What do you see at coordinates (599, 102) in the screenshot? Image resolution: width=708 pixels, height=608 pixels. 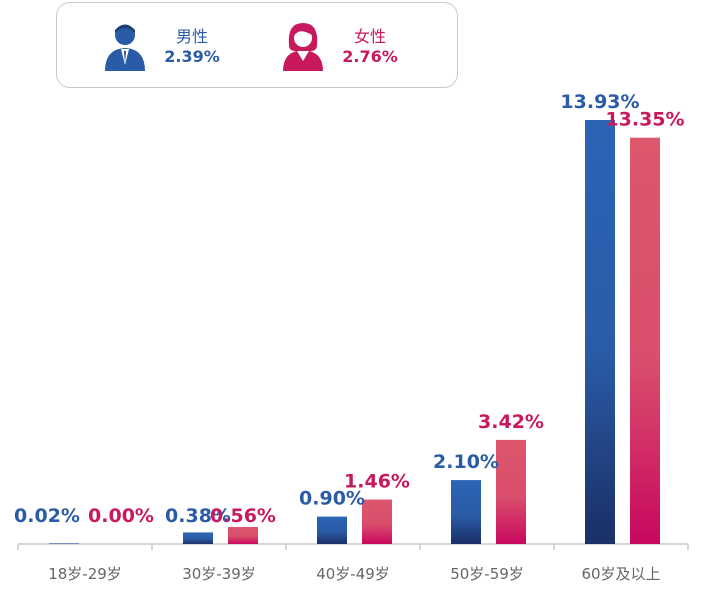 I see `male-data-label: 13.93%` at bounding box center [599, 102].